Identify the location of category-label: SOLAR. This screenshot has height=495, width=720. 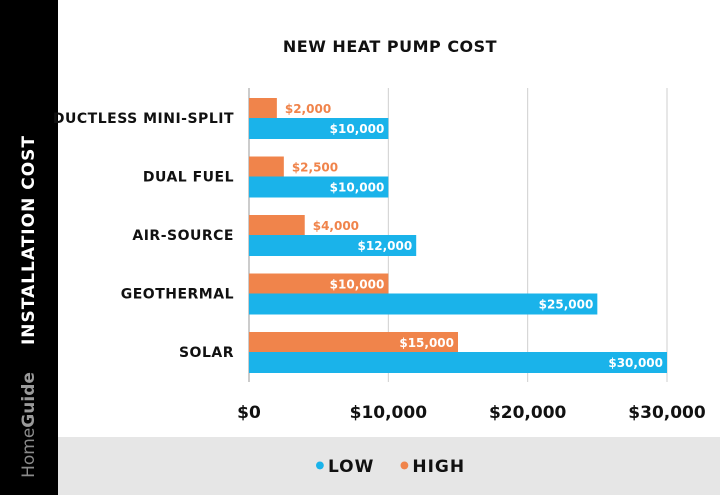
(206, 353).